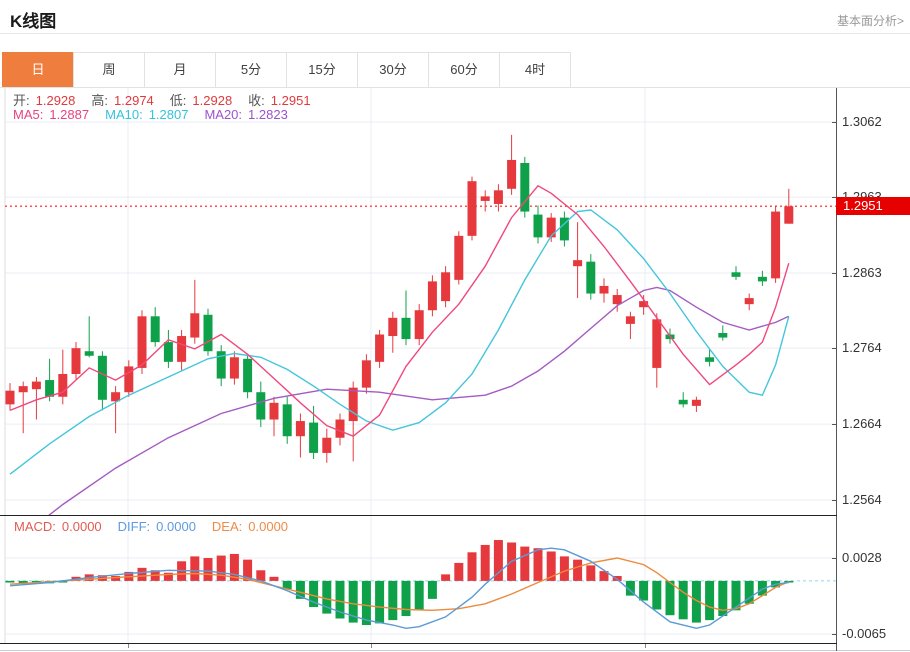 The image size is (910, 652). I want to click on diff-line, so click(399, 588).